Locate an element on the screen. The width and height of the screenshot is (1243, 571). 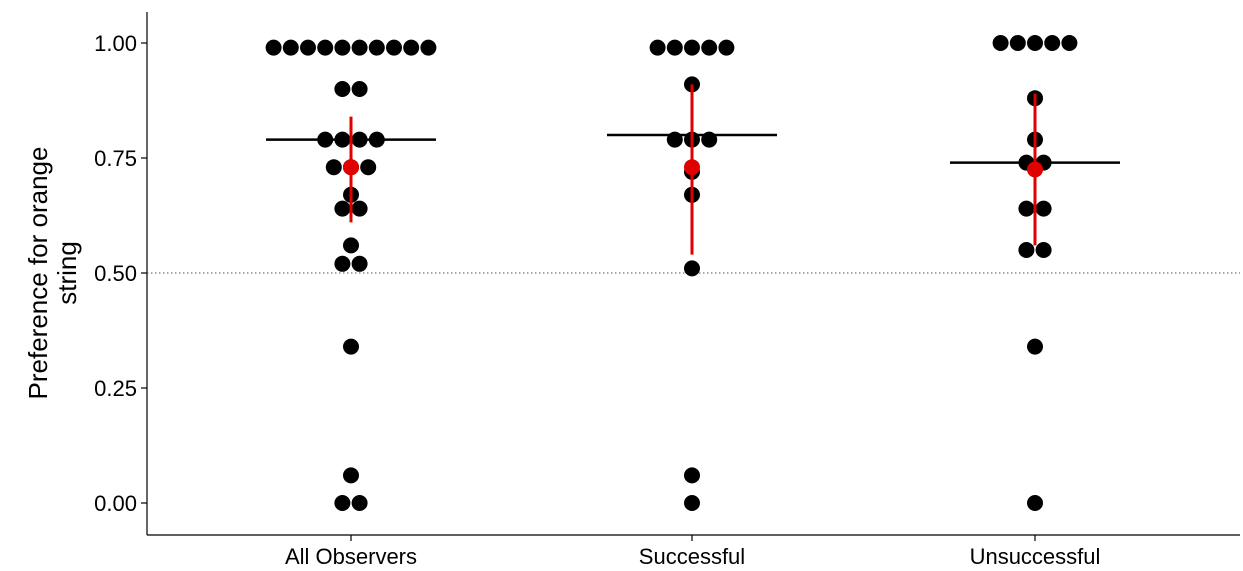
y-axis-title-line-1: Preference for orange is located at coordinates (38, 273).